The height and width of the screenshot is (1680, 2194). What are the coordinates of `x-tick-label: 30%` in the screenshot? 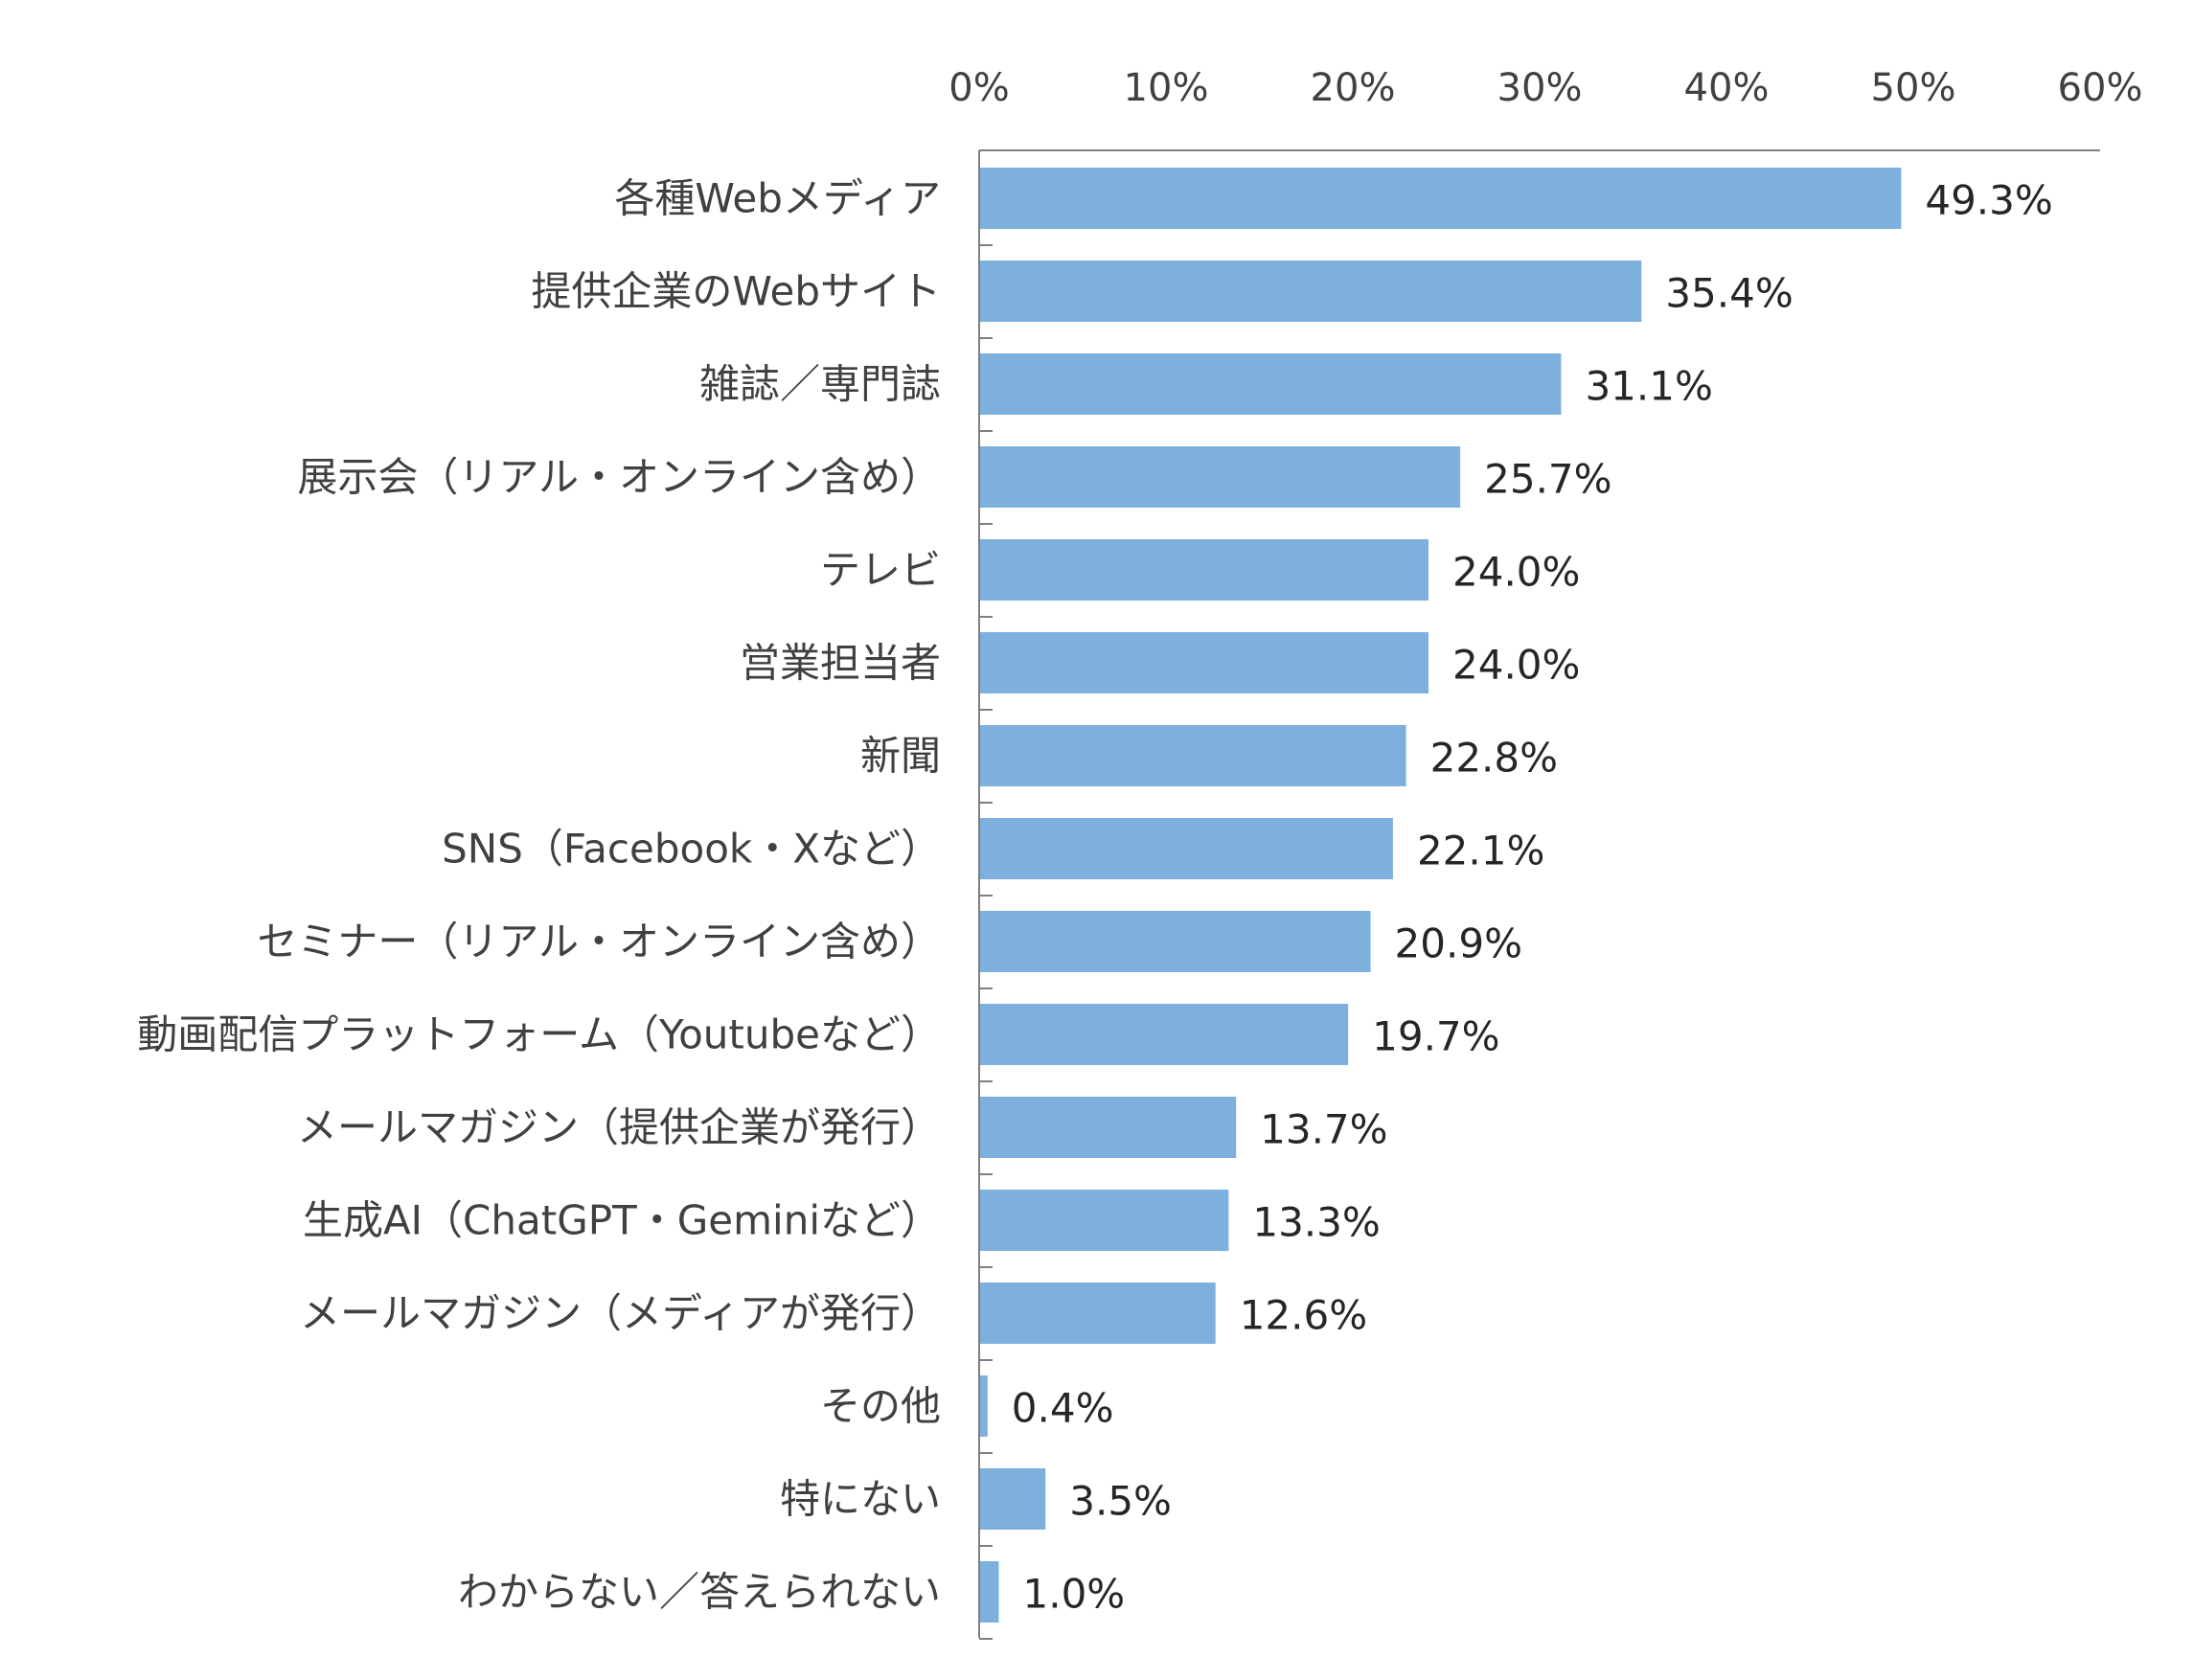 It's located at (1540, 88).